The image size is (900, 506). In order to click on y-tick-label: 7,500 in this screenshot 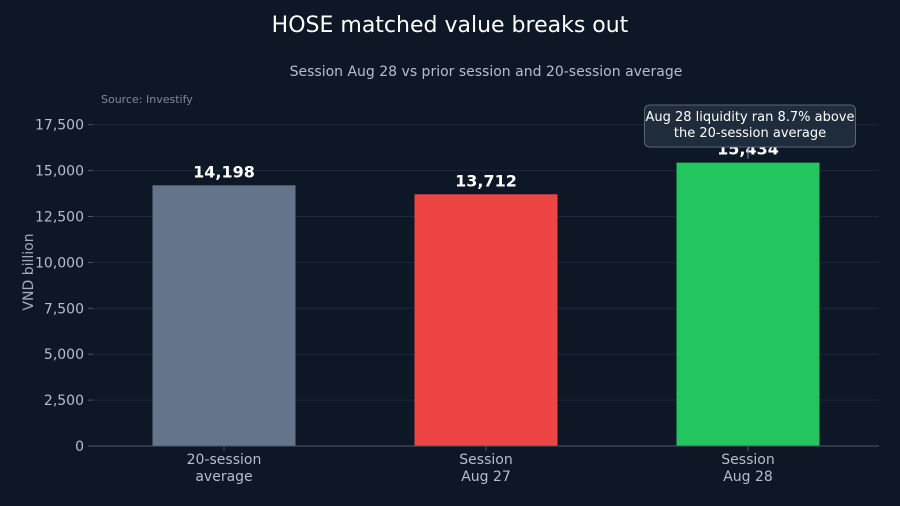, I will do `click(64, 309)`.